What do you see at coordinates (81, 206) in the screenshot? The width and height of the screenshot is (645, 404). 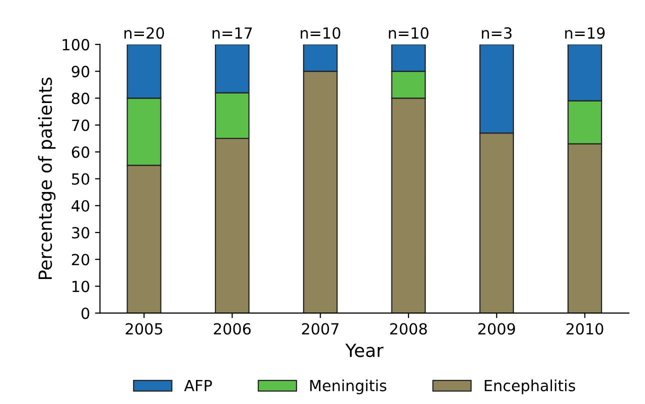 I see `y-tick-label: 40` at bounding box center [81, 206].